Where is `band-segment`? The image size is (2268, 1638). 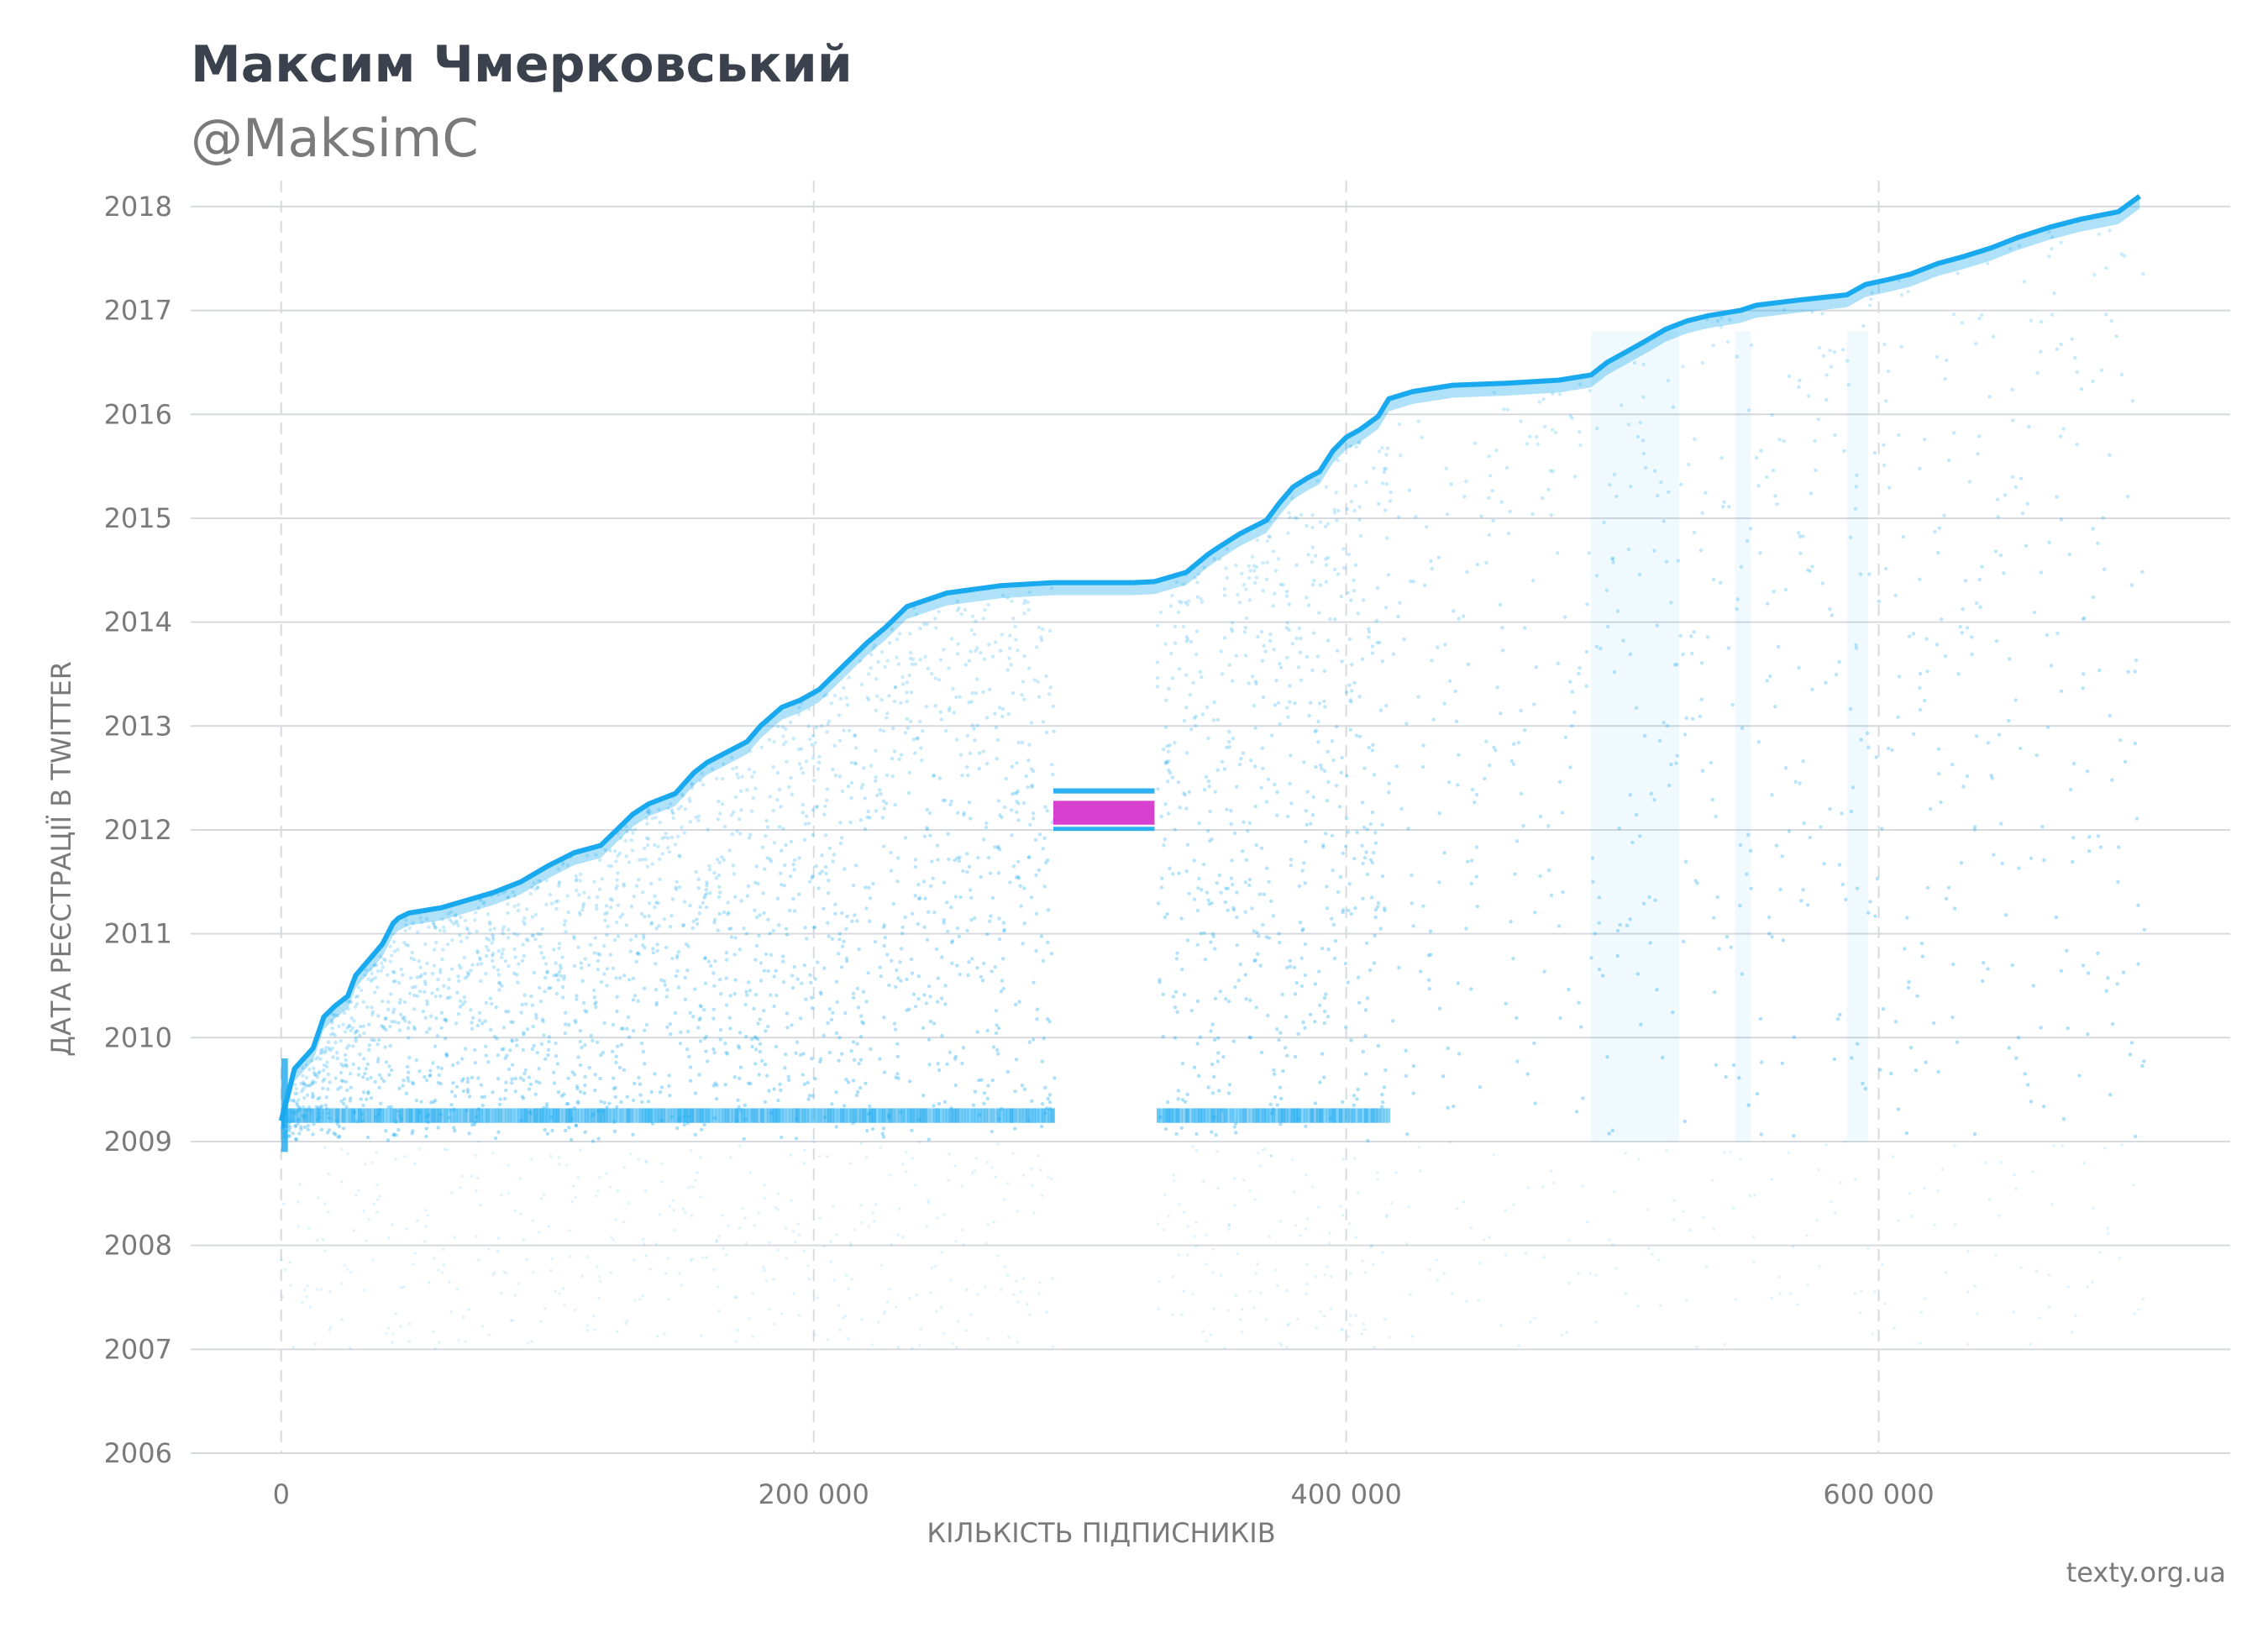
band-segment is located at coordinates (653, 1115).